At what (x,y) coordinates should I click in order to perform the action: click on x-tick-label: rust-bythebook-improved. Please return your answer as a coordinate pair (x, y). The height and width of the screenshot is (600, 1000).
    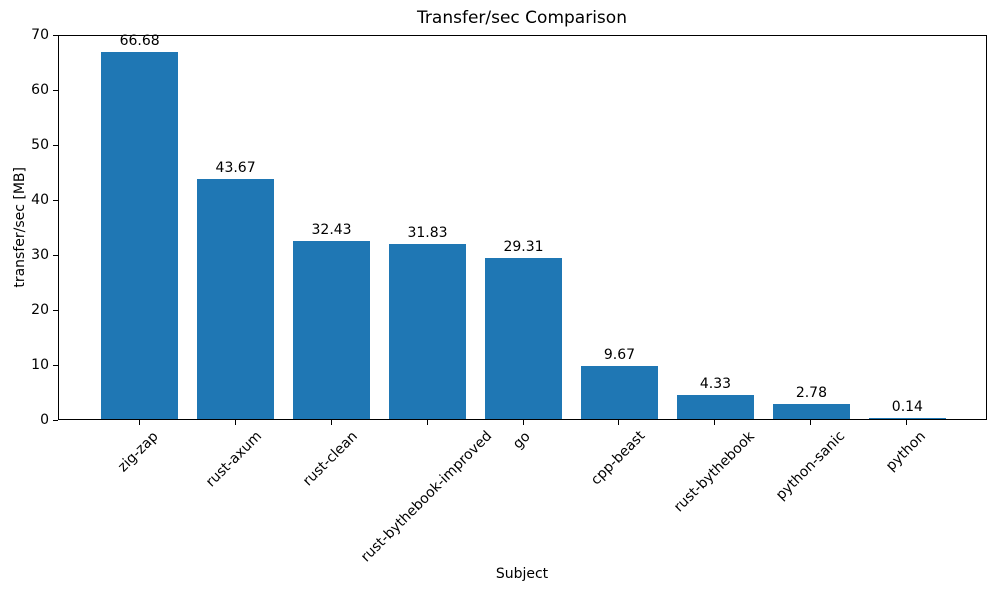
    Looking at the image, I should click on (426, 497).